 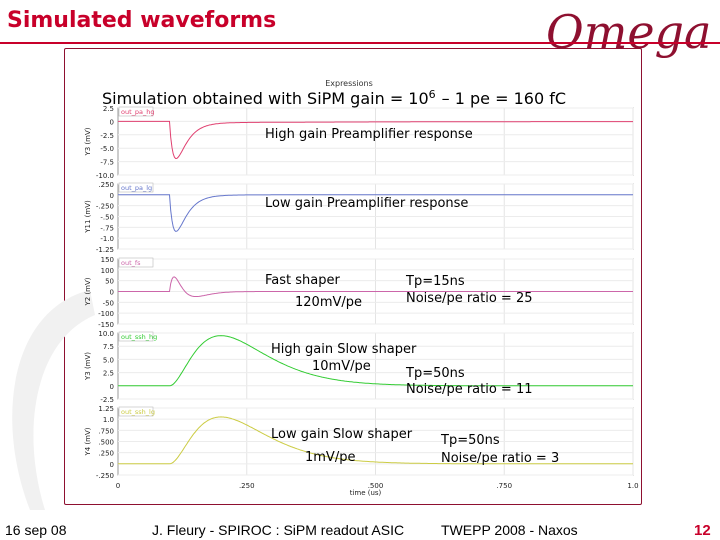 I want to click on omega-watermark-icon, so click(x=53, y=400).